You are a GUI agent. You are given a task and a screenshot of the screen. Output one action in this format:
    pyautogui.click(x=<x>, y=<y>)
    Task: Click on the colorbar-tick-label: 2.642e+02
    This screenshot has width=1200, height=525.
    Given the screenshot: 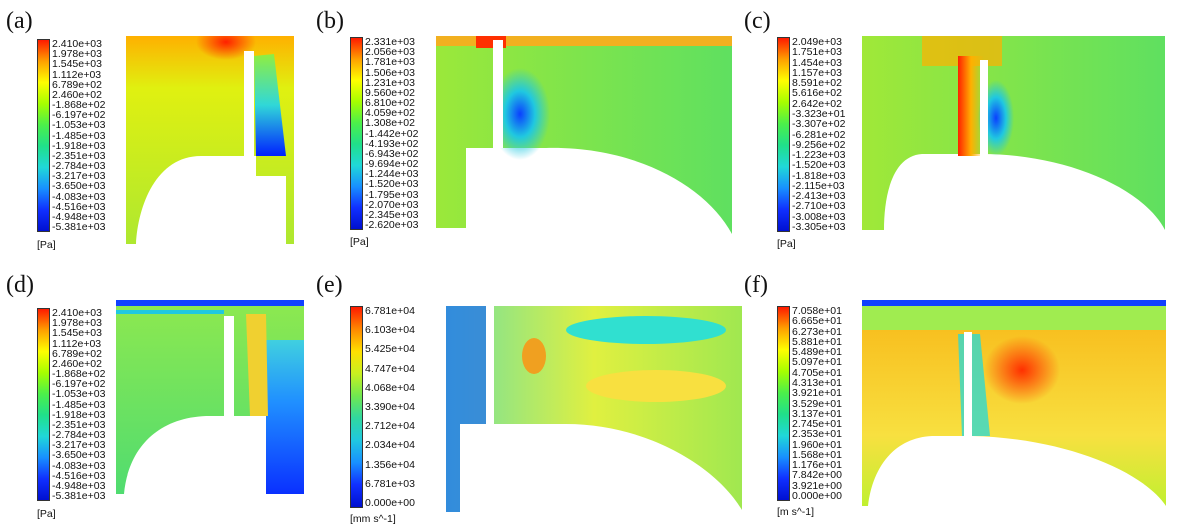 What is the action you would take?
    pyautogui.click(x=817, y=103)
    